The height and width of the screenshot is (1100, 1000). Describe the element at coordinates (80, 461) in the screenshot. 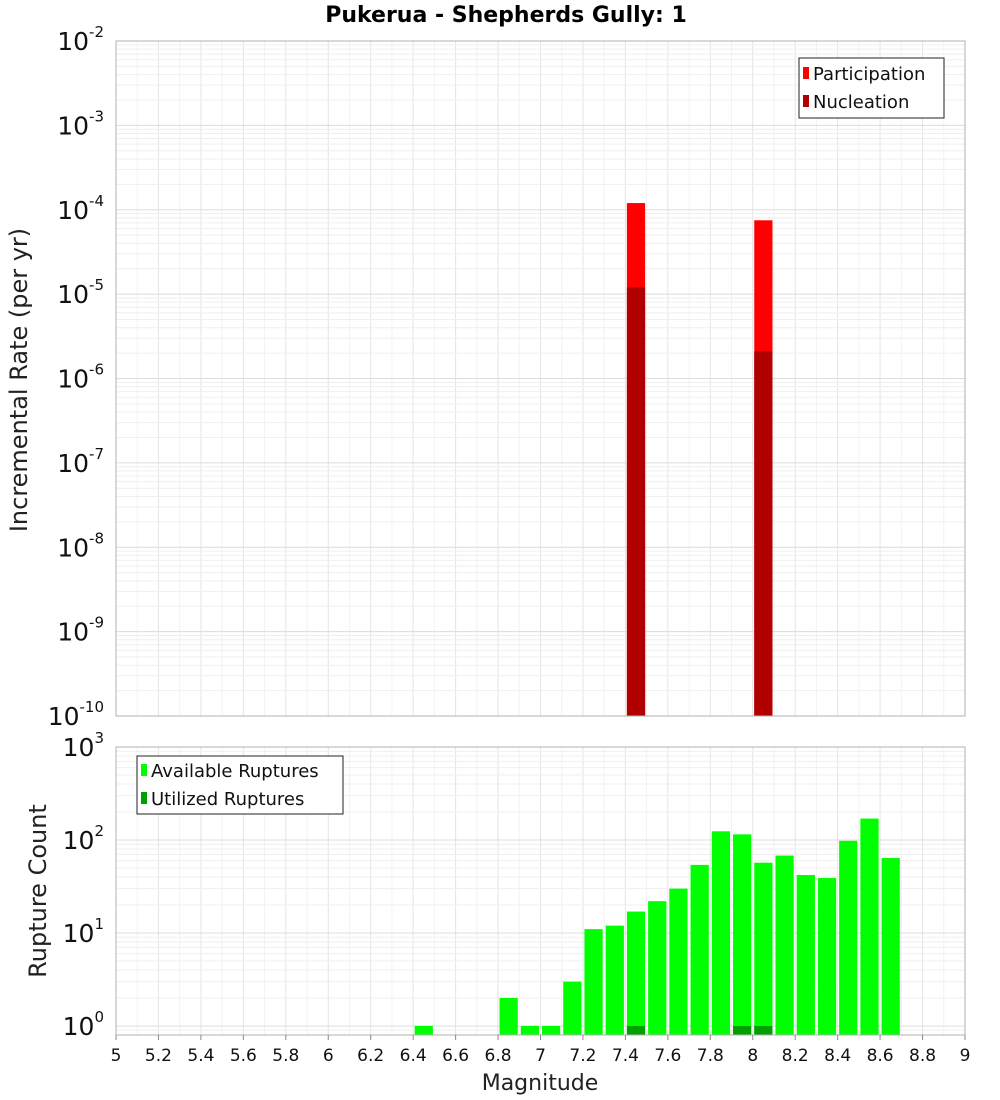

I see `top-y-tick-label: 10⁻⁷` at that location.